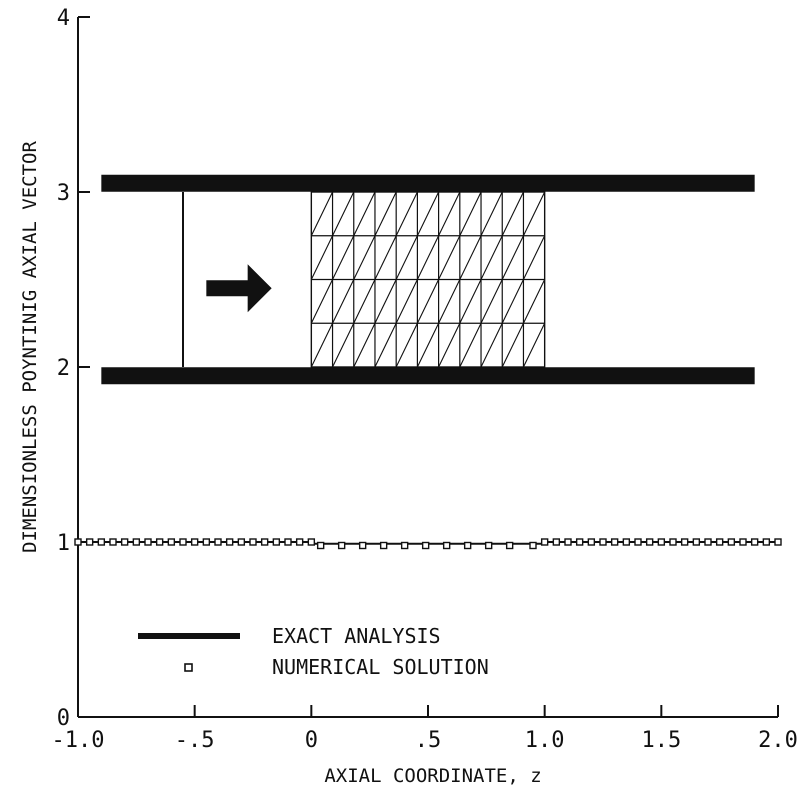  What do you see at coordinates (428, 740) in the screenshot?
I see `x-tick-label: .5` at bounding box center [428, 740].